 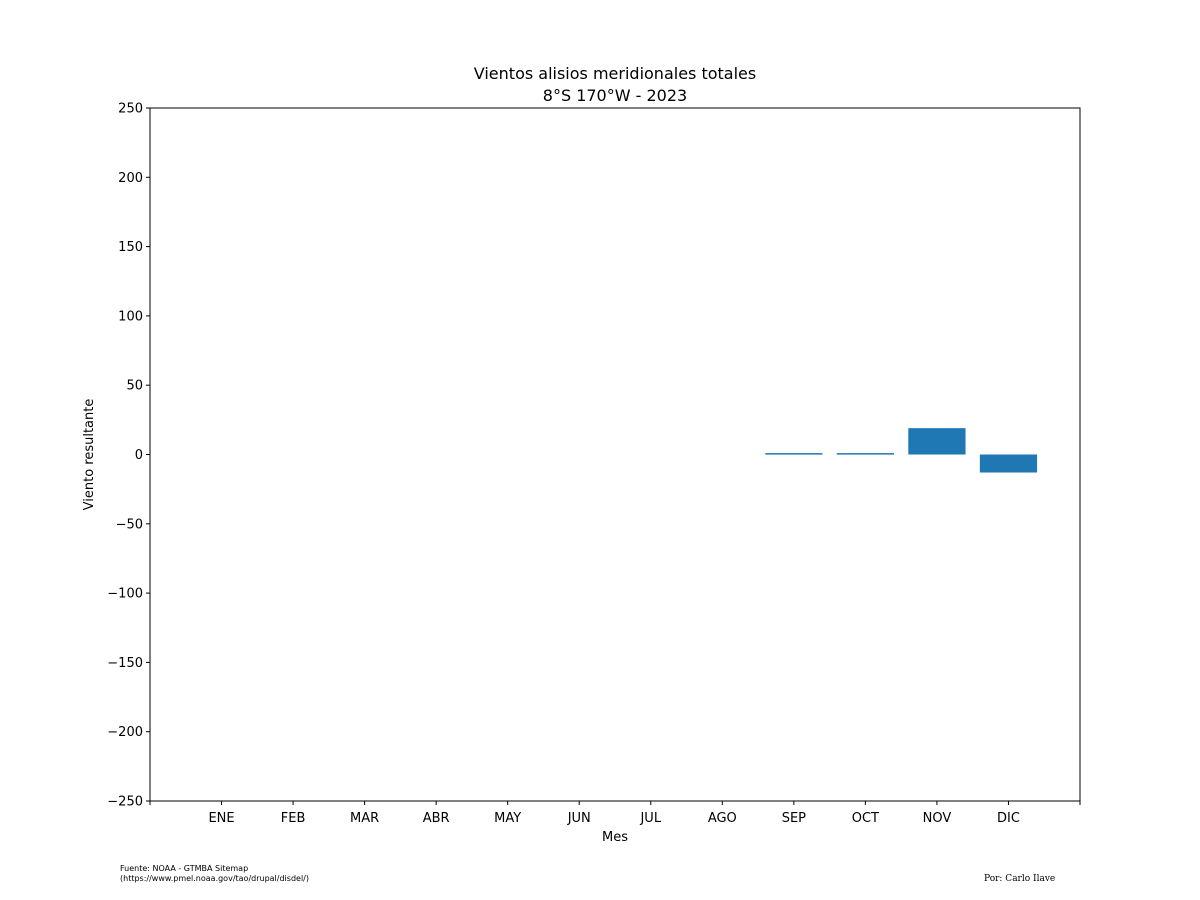 I want to click on chart-subtitle: 8°S 170°W - 2023, so click(x=615, y=95).